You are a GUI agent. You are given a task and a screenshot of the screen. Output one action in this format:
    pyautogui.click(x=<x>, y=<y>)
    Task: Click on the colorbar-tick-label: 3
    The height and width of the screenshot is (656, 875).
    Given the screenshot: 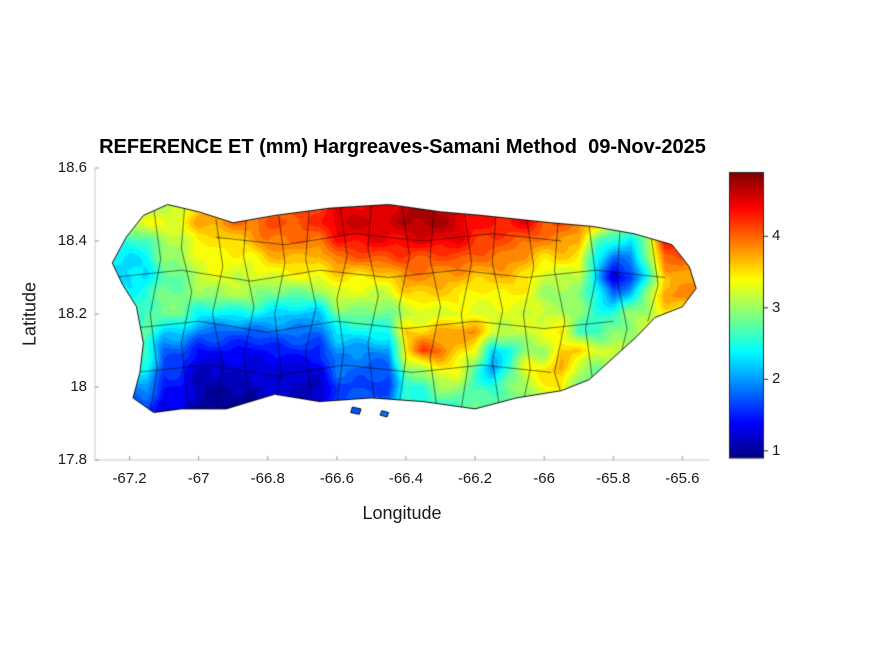 What is the action you would take?
    pyautogui.click(x=776, y=307)
    